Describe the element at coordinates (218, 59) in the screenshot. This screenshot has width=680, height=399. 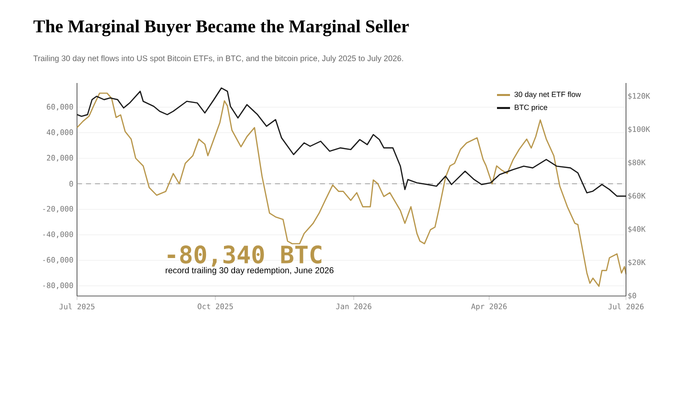
I see `chart-subtitle: Trailing 30 day net flows into US spot Bitcoin ETFs, in BTC, and the bitcoin price, July 2025 to July 2026.` at that location.